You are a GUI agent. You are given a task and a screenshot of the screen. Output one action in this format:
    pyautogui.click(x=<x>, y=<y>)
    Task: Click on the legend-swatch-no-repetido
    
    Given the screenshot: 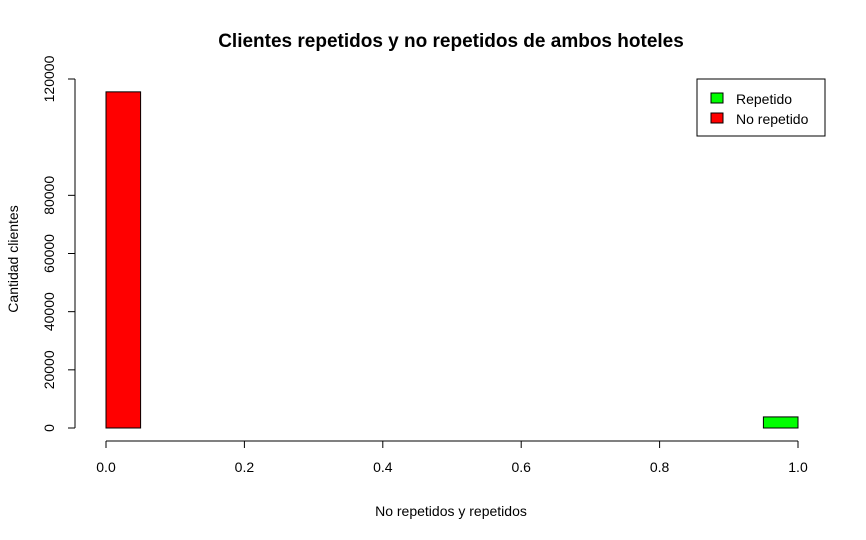 What is the action you would take?
    pyautogui.click(x=717, y=118)
    